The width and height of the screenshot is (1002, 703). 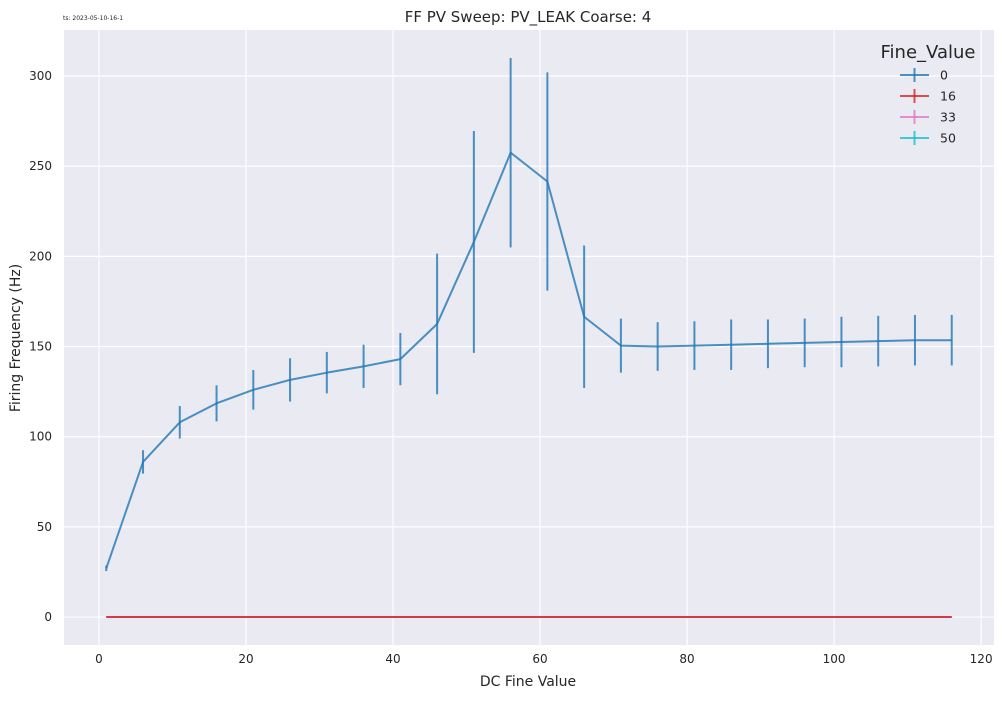 What do you see at coordinates (245, 659) in the screenshot?
I see `x-tick-label: 20` at bounding box center [245, 659].